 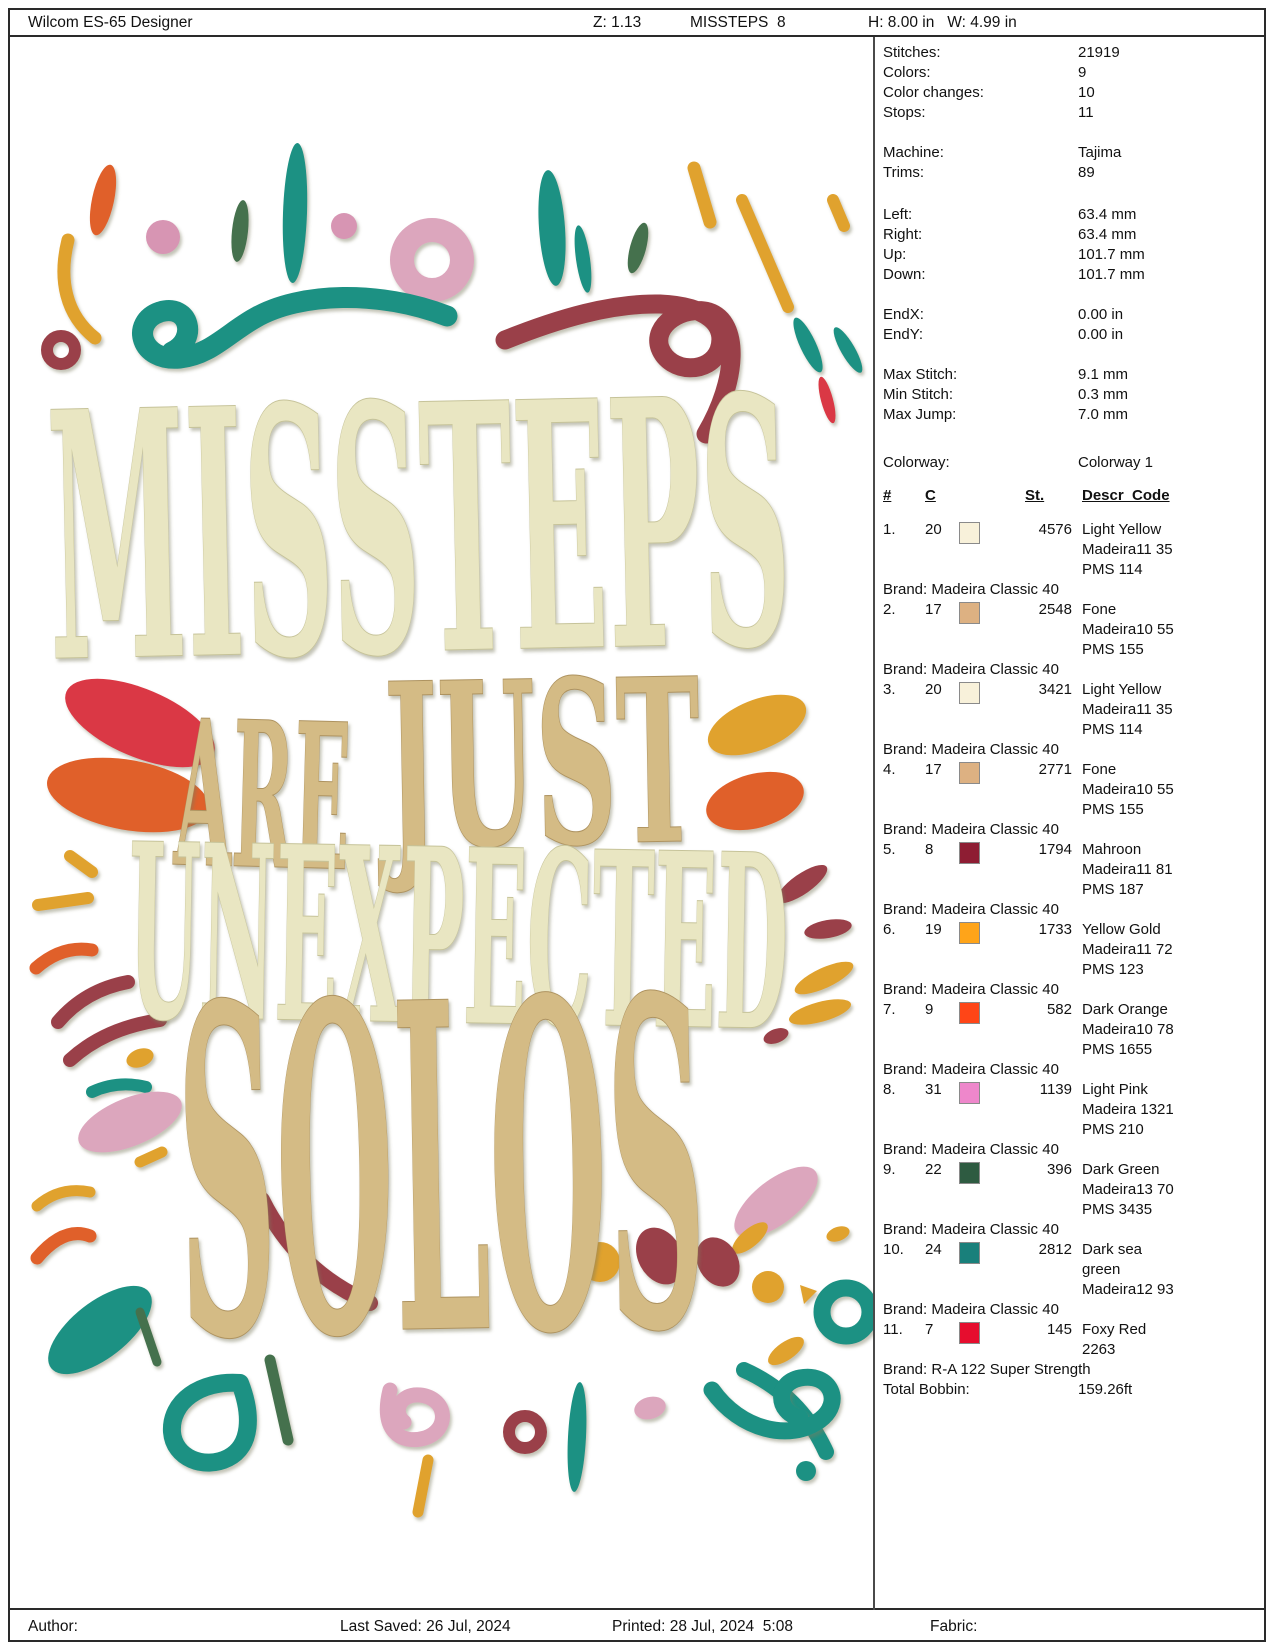 I want to click on footer-author: Author:, so click(x=53, y=1626).